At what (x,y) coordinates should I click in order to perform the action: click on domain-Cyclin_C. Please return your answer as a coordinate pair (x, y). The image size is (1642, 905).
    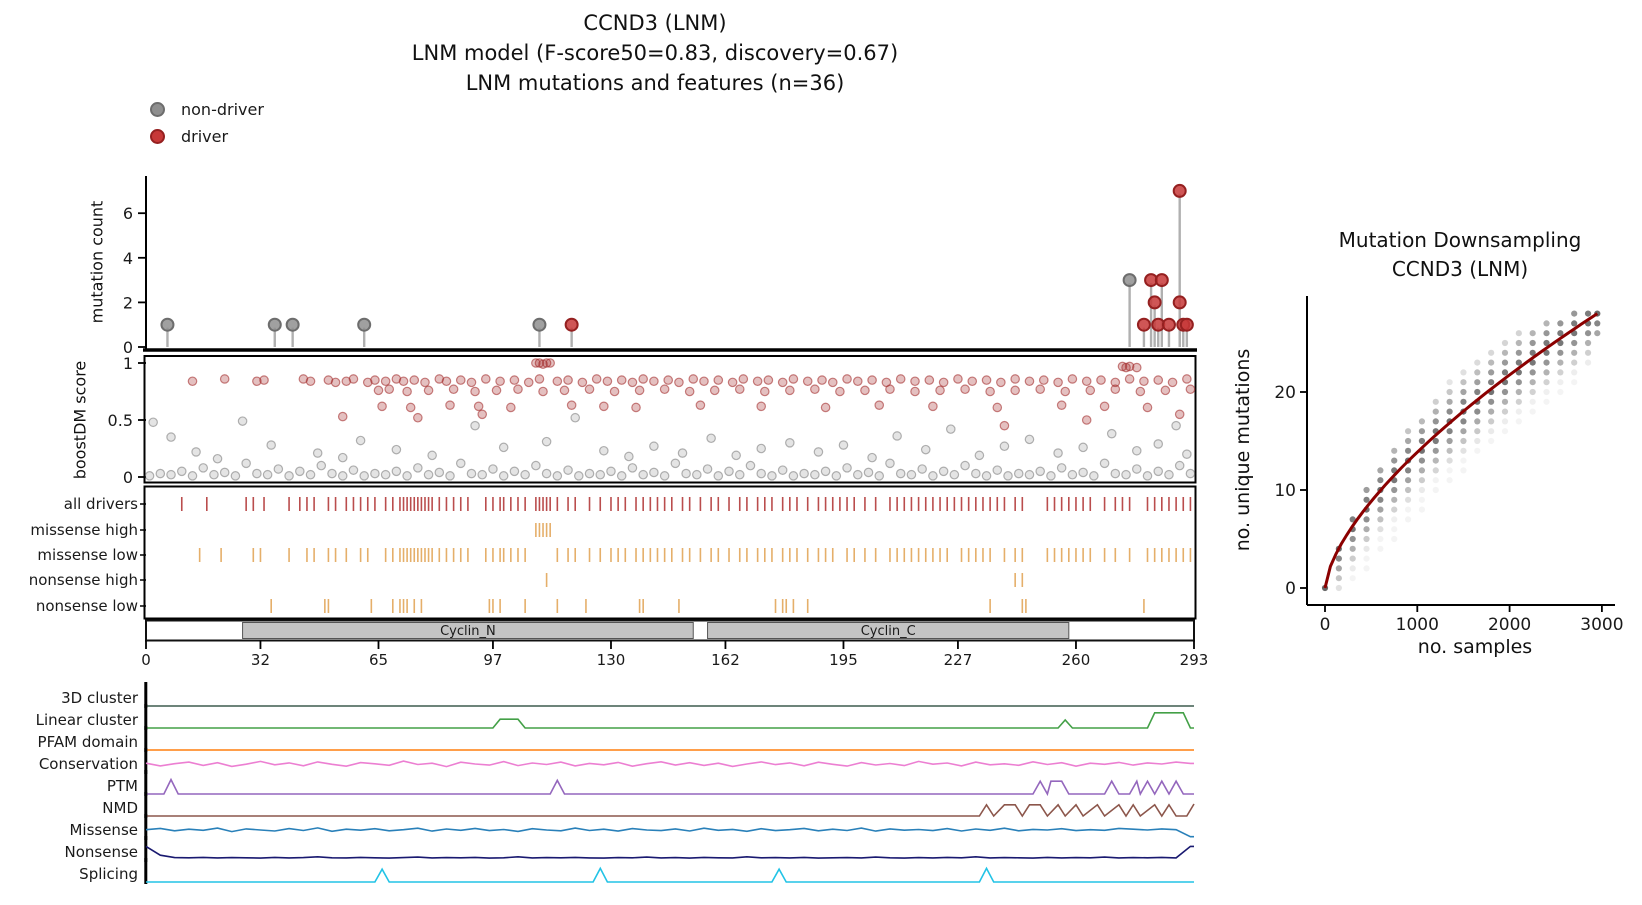
    Looking at the image, I should click on (888, 630).